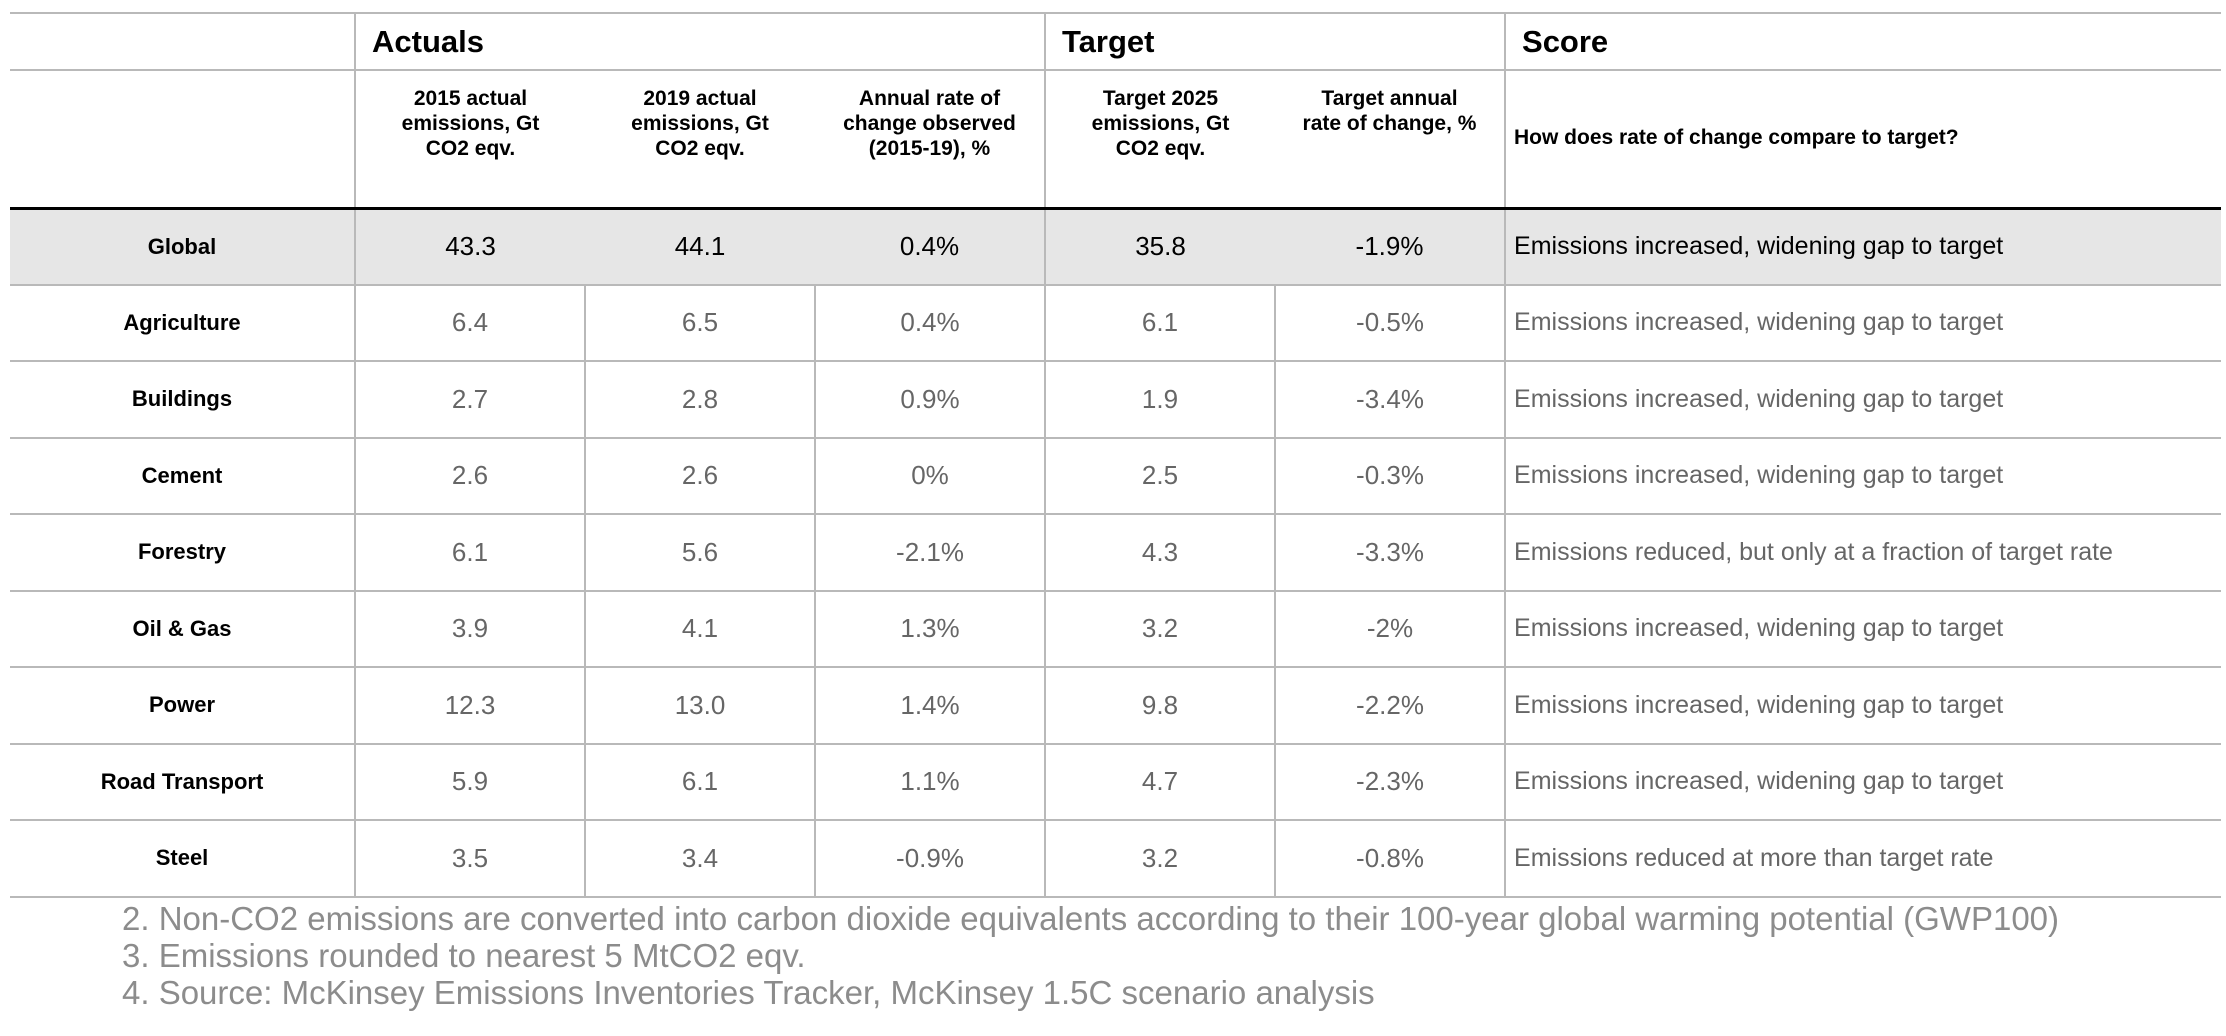 The width and height of the screenshot is (2226, 1036). Describe the element at coordinates (182, 139) in the screenshot. I see `sector-header-blank` at that location.